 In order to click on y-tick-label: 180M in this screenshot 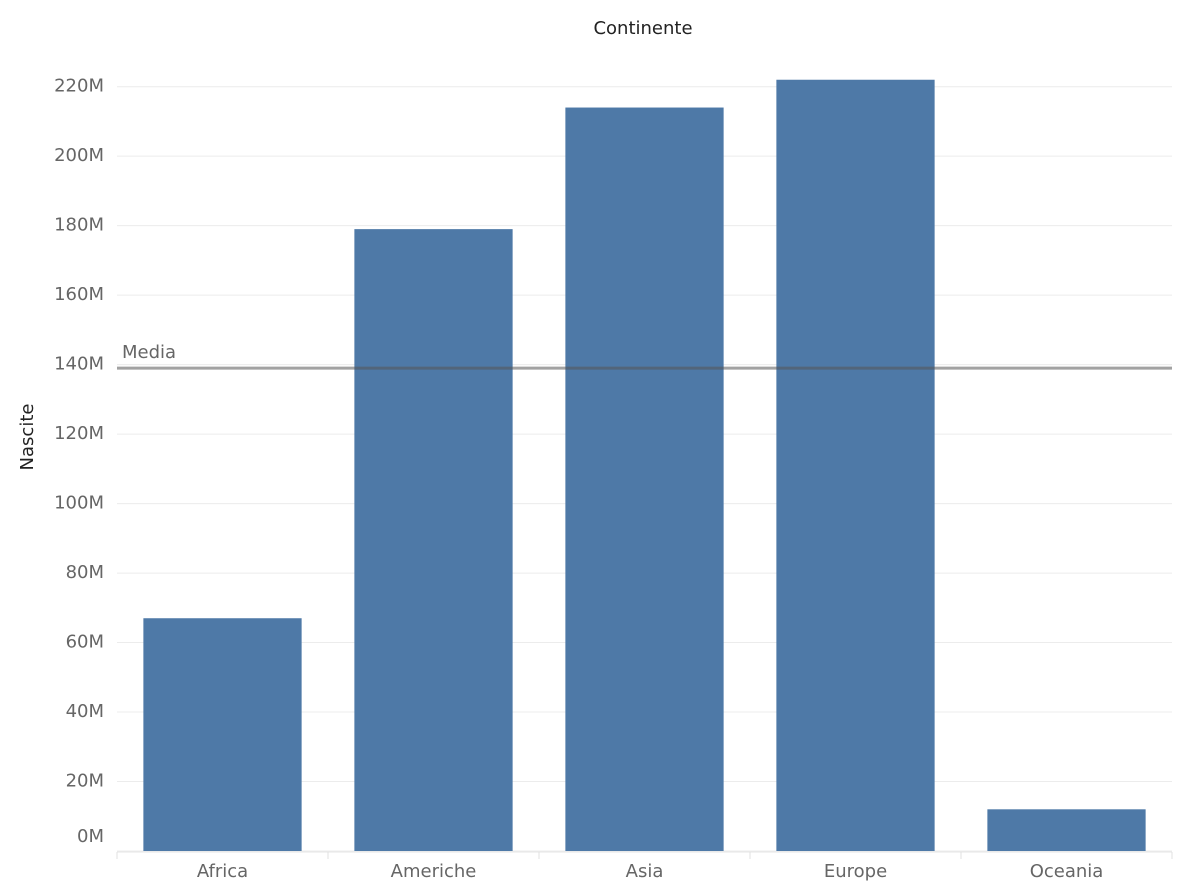, I will do `click(79, 225)`.